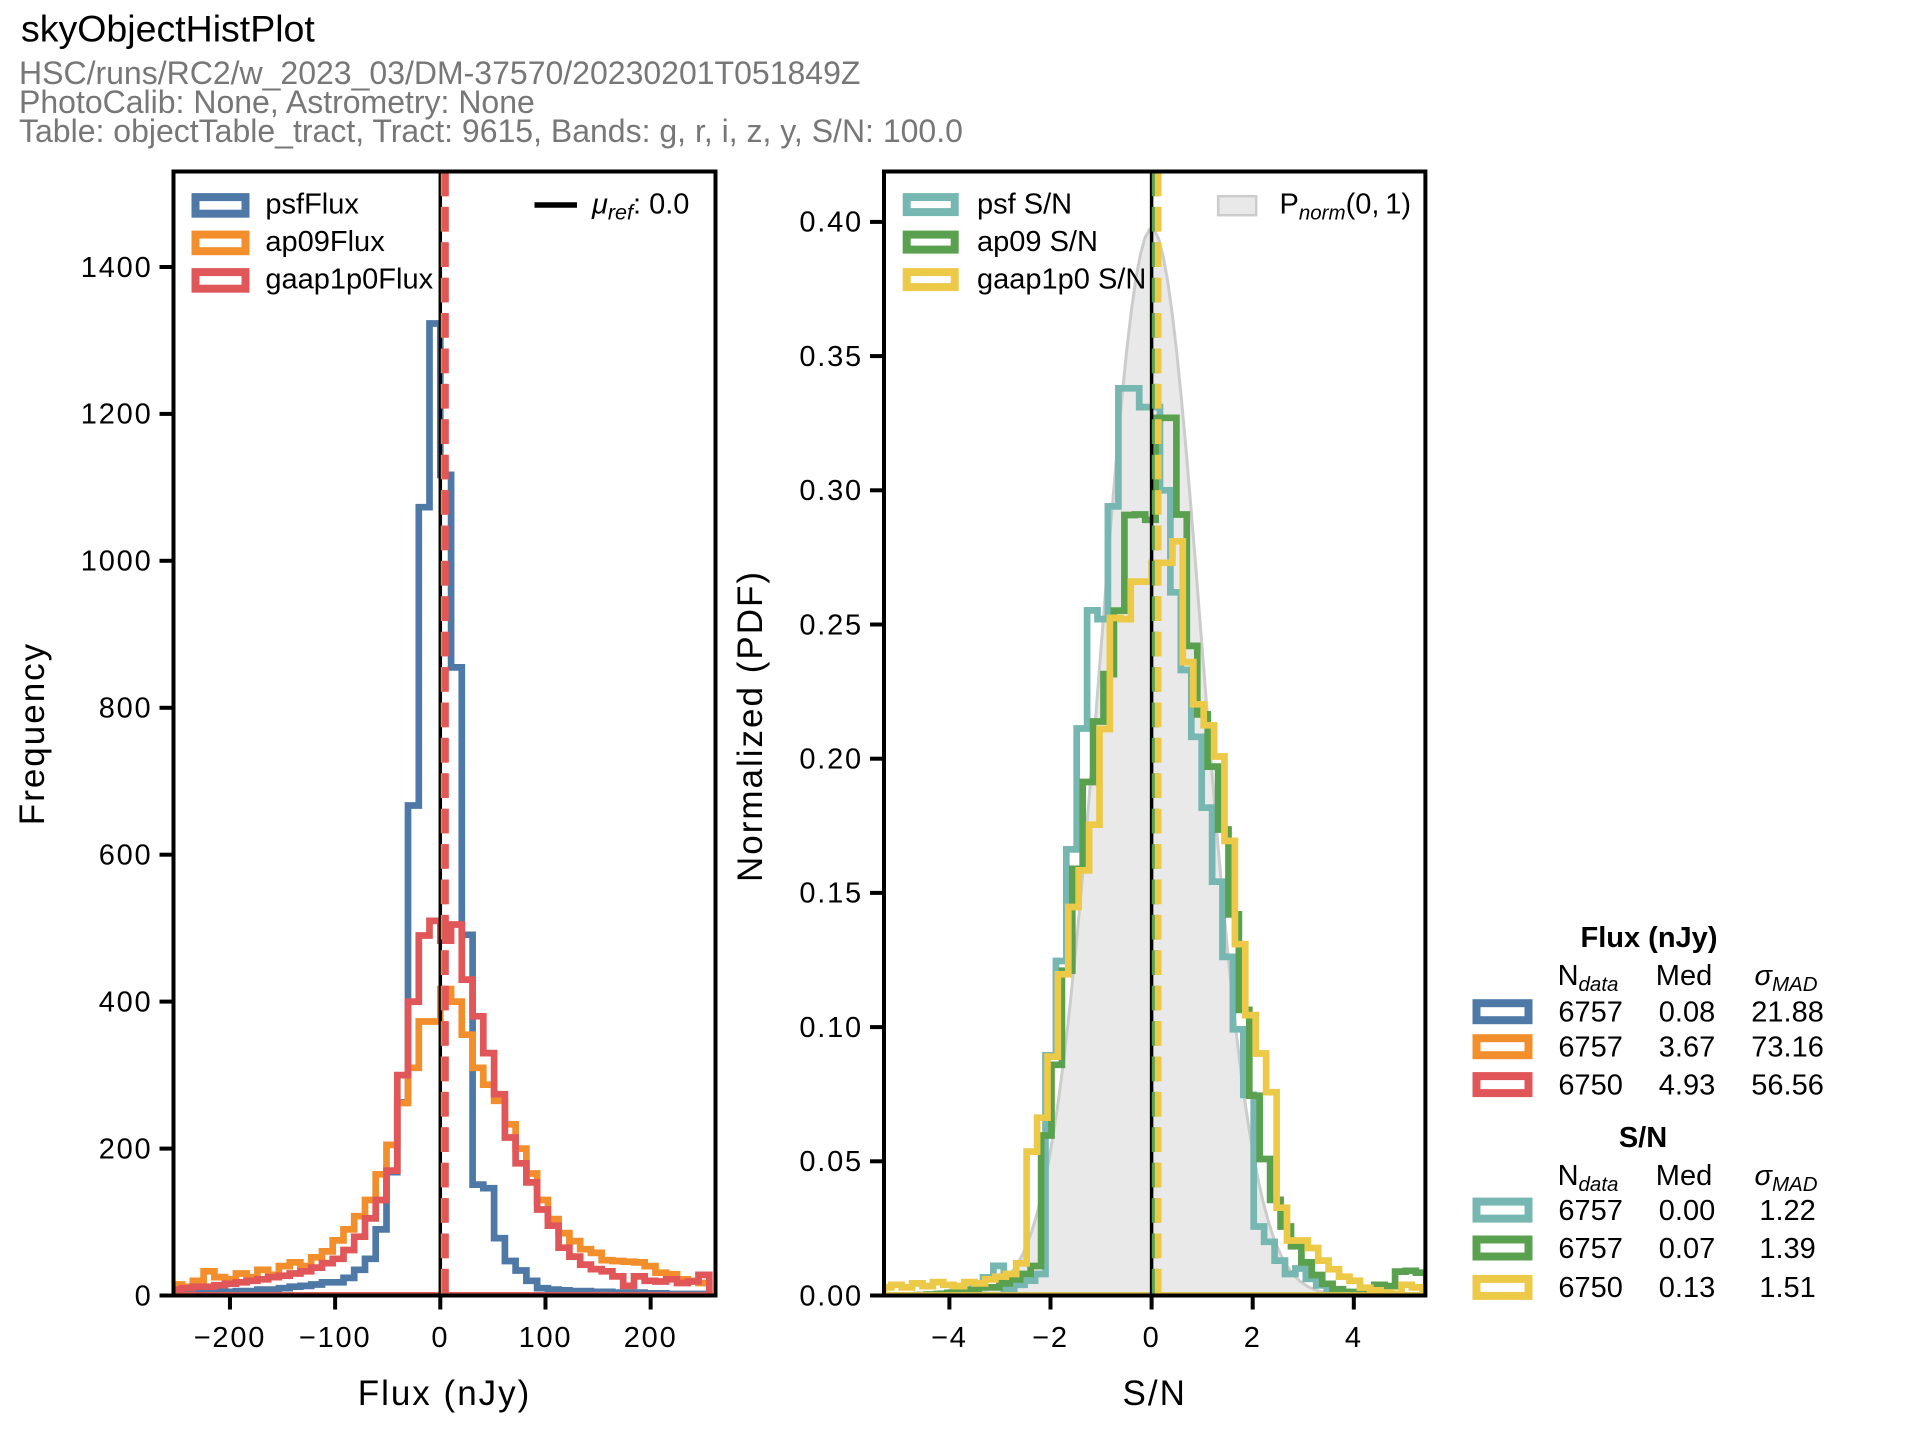 The width and height of the screenshot is (1920, 1440). What do you see at coordinates (168, 29) in the screenshot?
I see `svg-text: skyObjectHistPlot` at bounding box center [168, 29].